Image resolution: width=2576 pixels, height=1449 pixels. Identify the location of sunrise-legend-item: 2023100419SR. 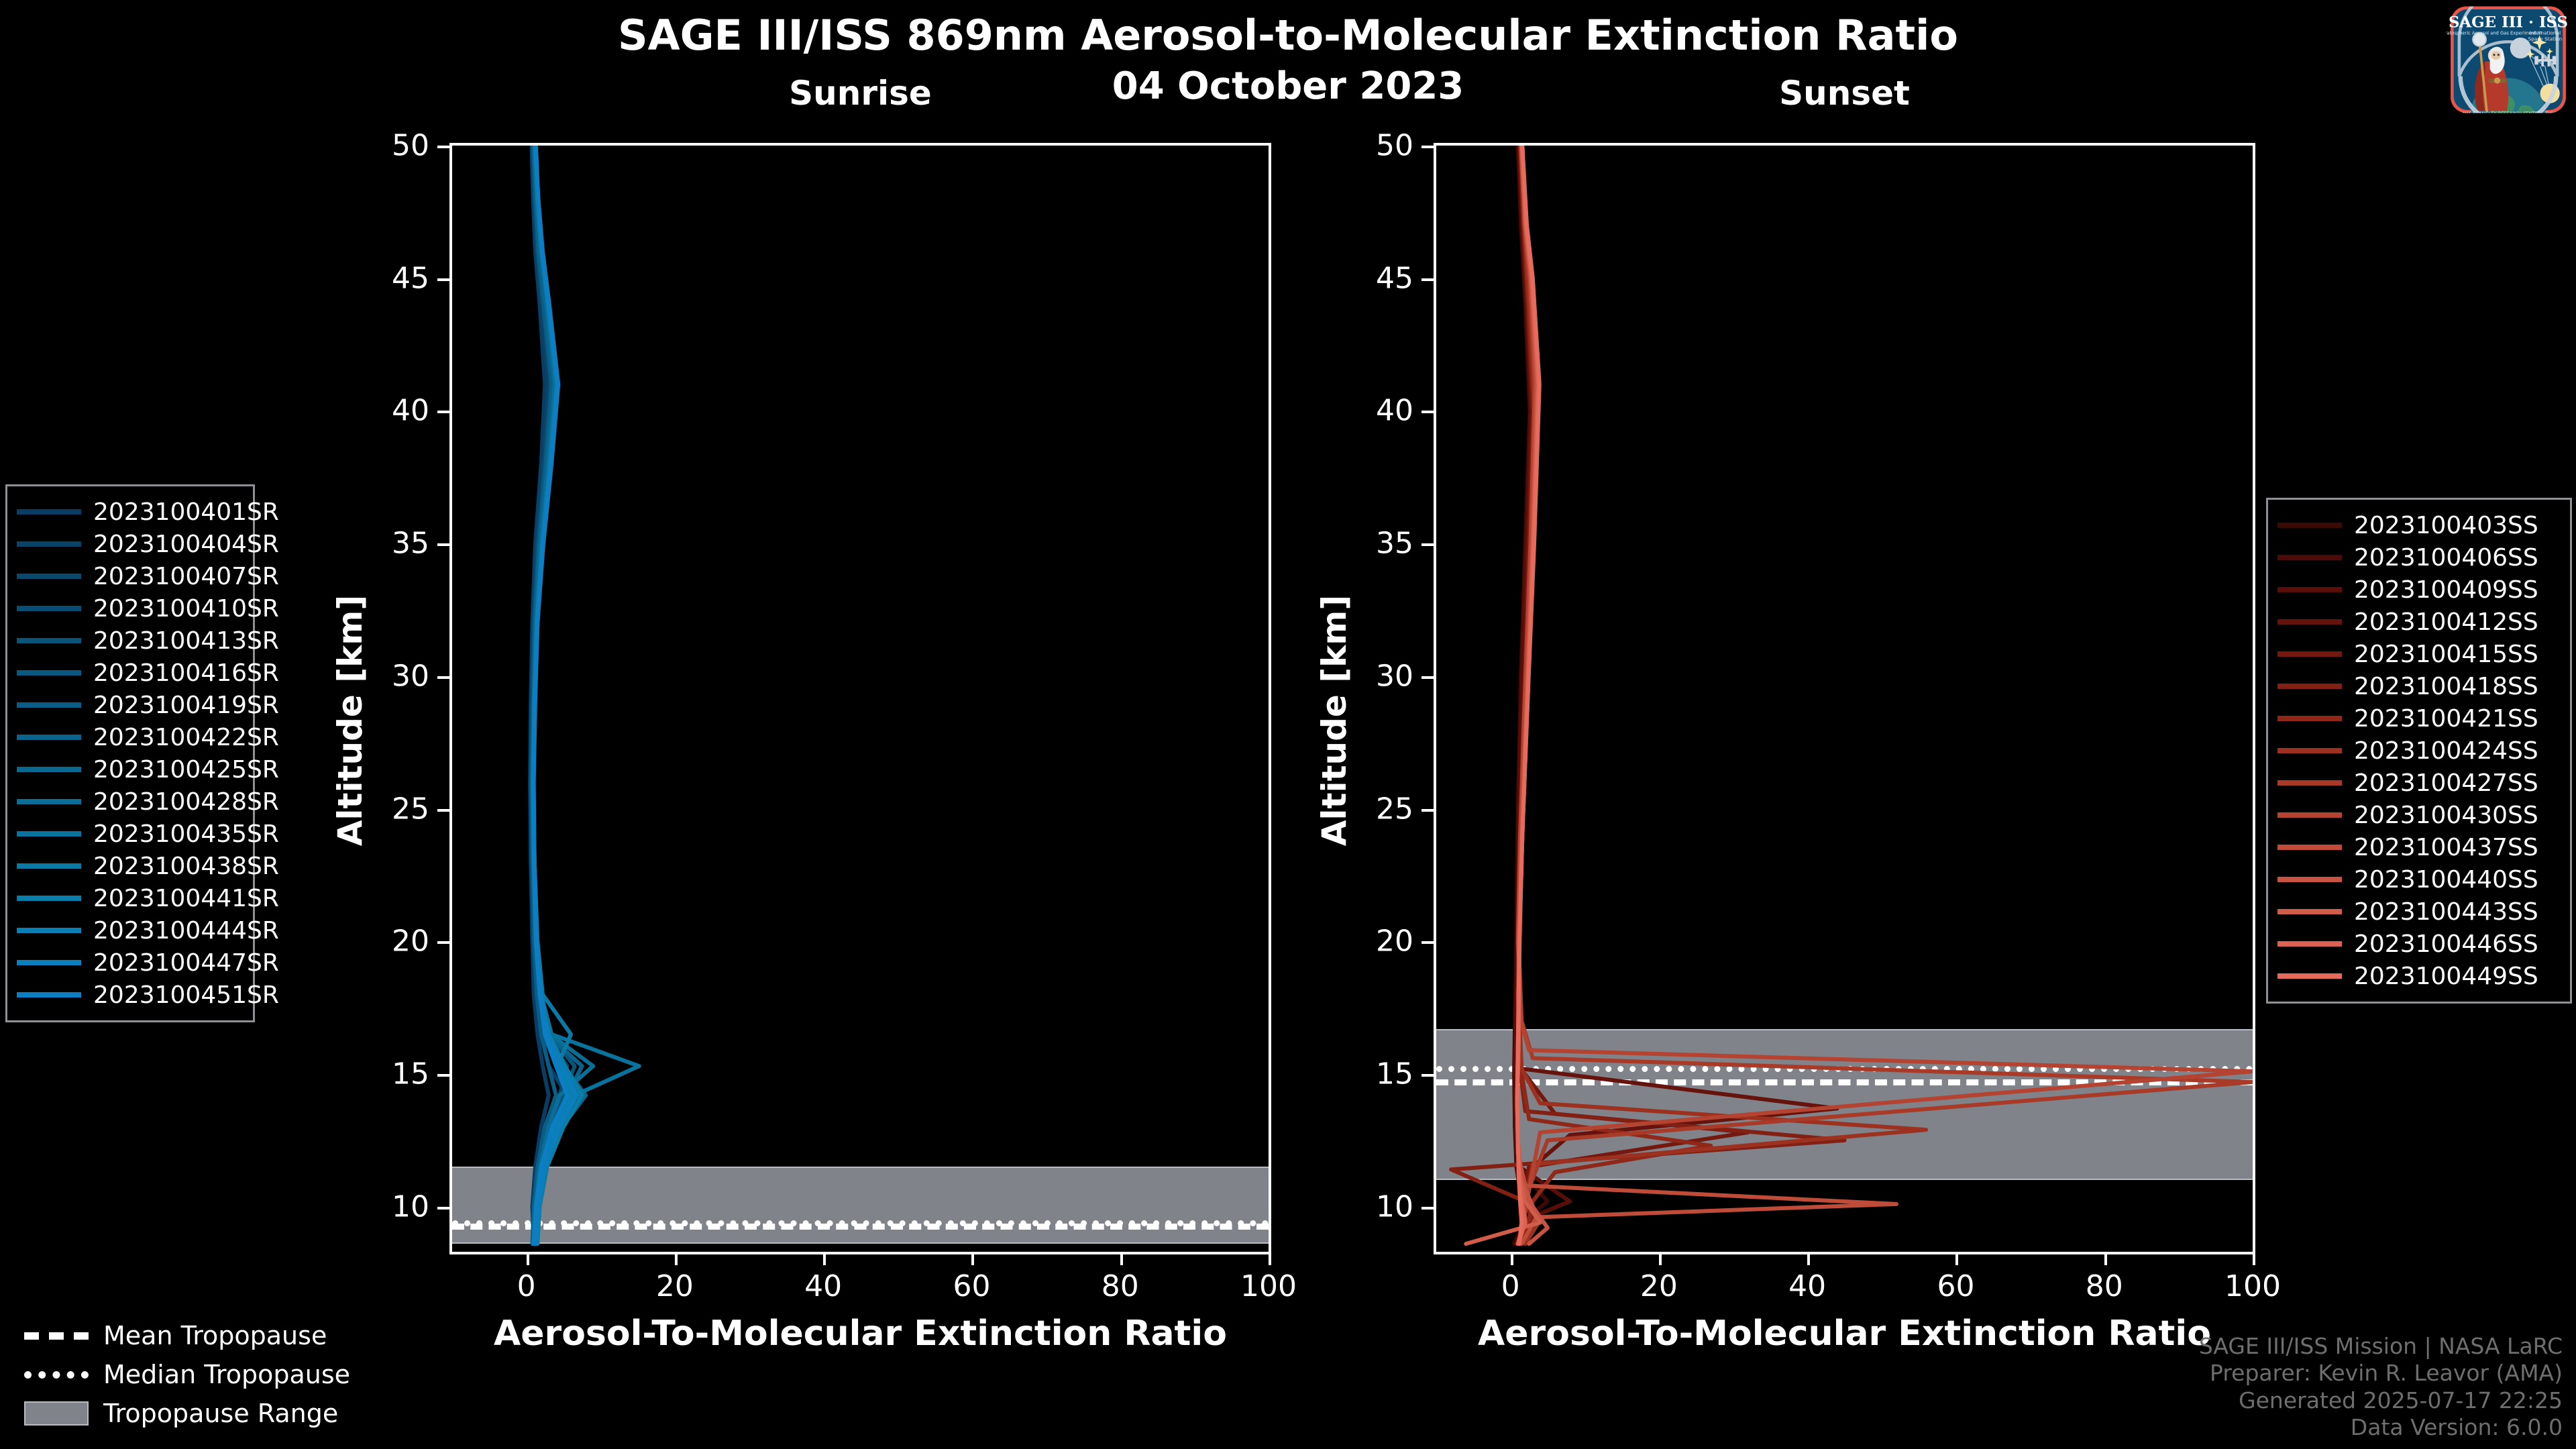
(148, 705).